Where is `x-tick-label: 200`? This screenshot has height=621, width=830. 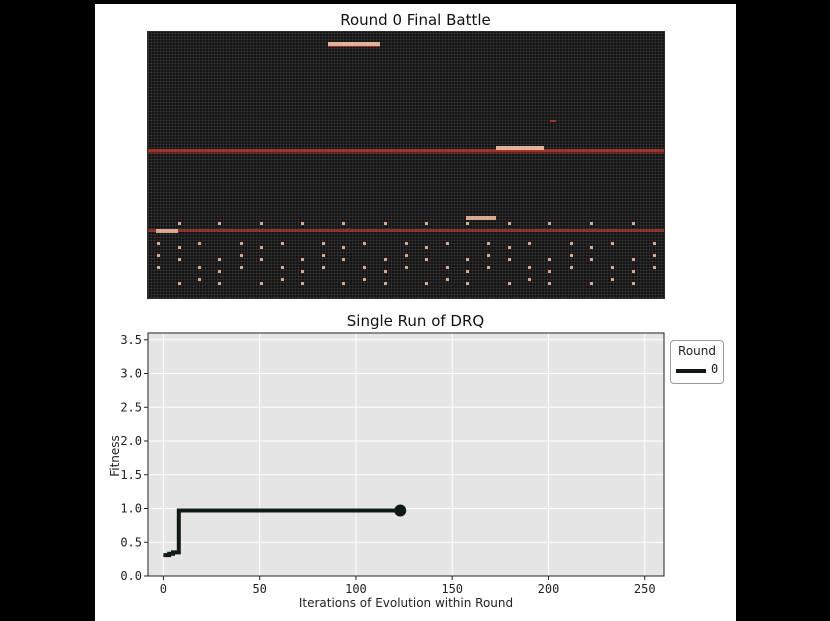 x-tick-label: 200 is located at coordinates (549, 589).